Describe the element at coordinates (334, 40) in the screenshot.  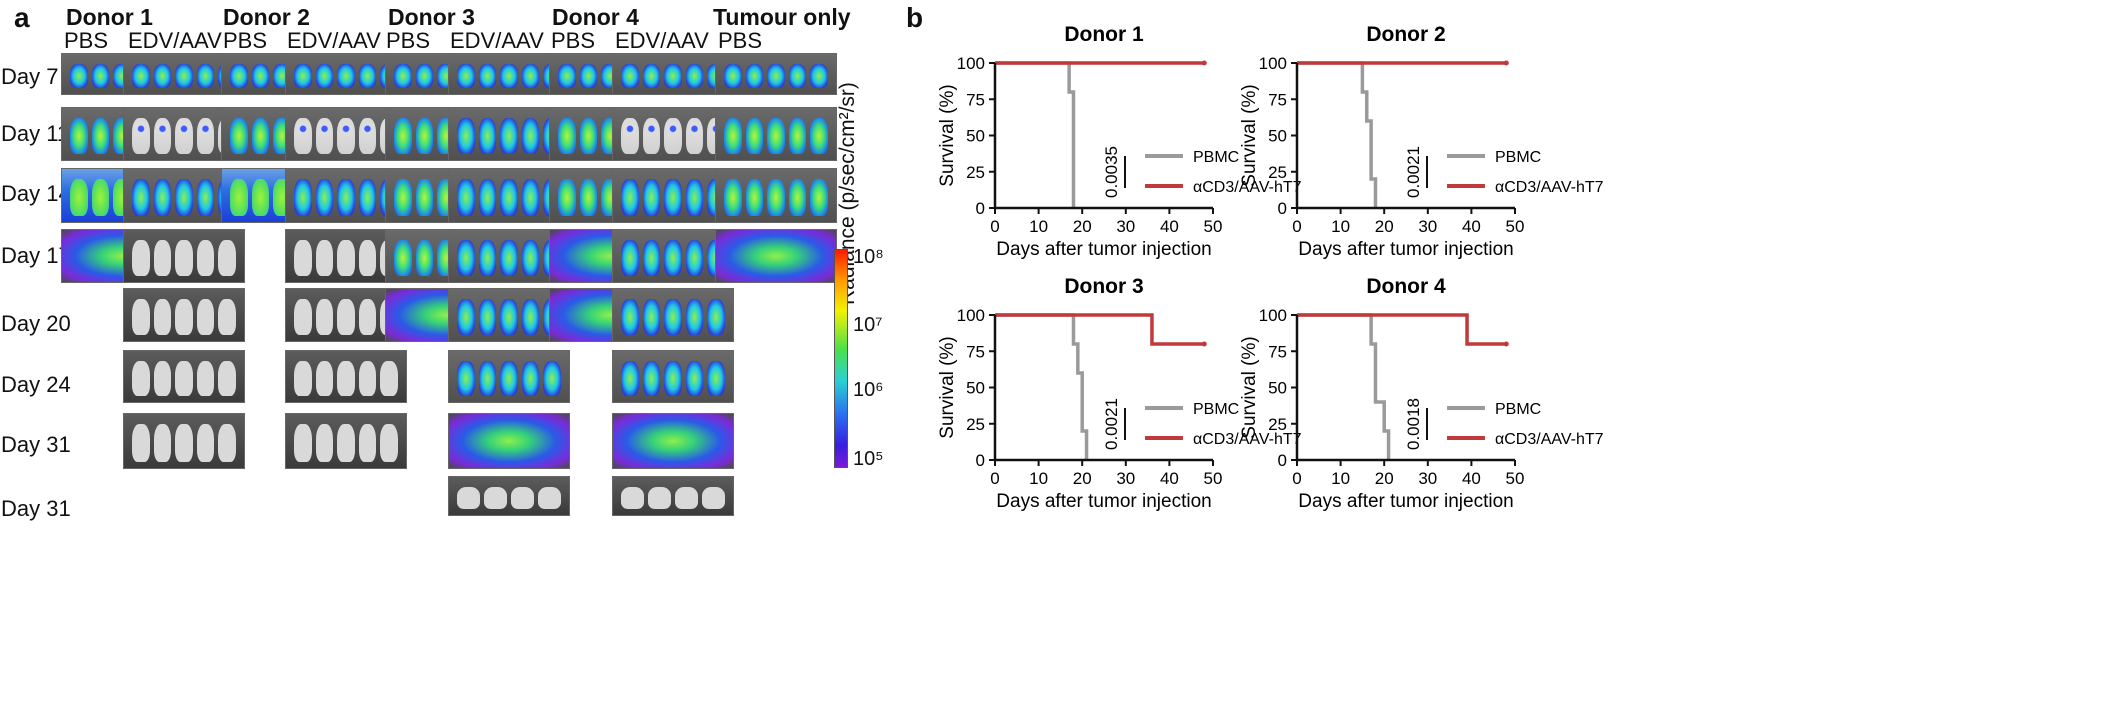
I see `donor-2-edv-label: EDV/AAV` at that location.